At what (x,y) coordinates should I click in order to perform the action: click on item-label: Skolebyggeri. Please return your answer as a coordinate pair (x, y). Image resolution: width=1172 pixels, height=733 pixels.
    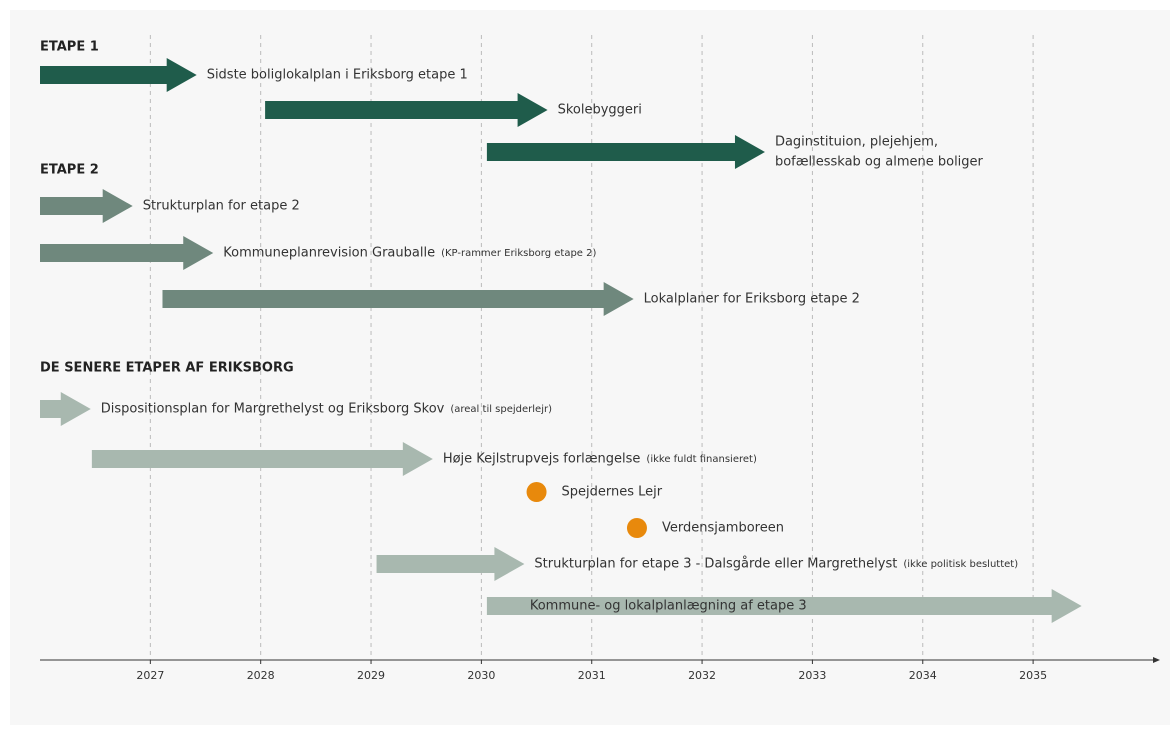
    Looking at the image, I should click on (600, 110).